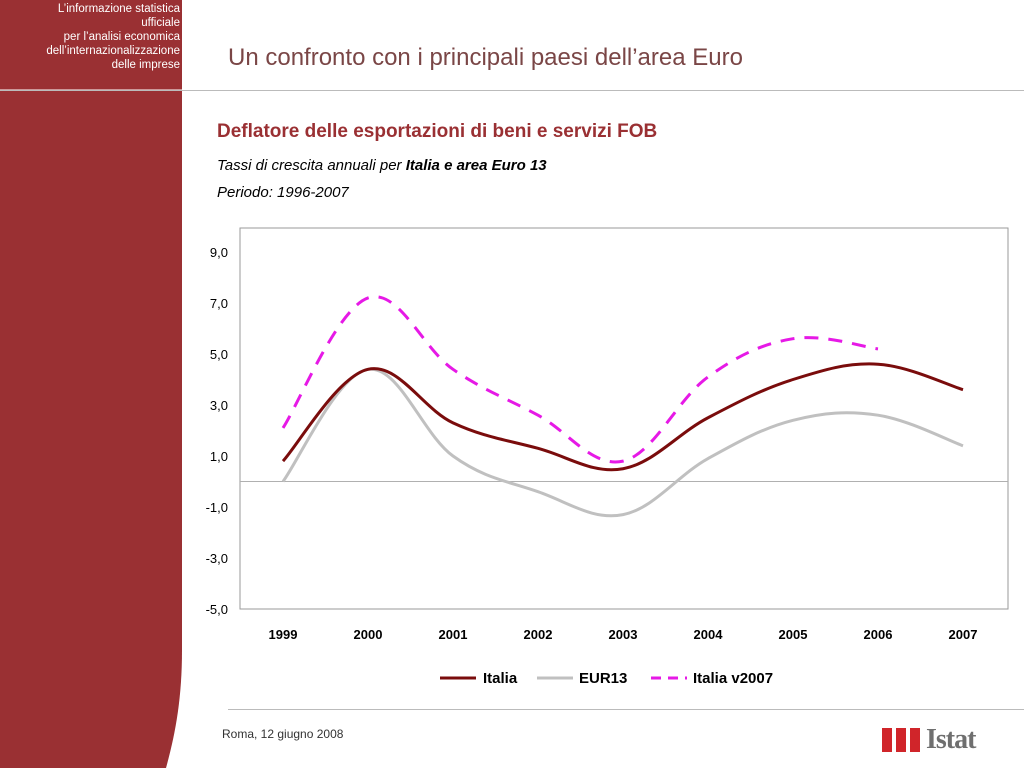 This screenshot has width=1024, height=768. Describe the element at coordinates (160, 23) in the screenshot. I see `header-line: ufficiale` at that location.